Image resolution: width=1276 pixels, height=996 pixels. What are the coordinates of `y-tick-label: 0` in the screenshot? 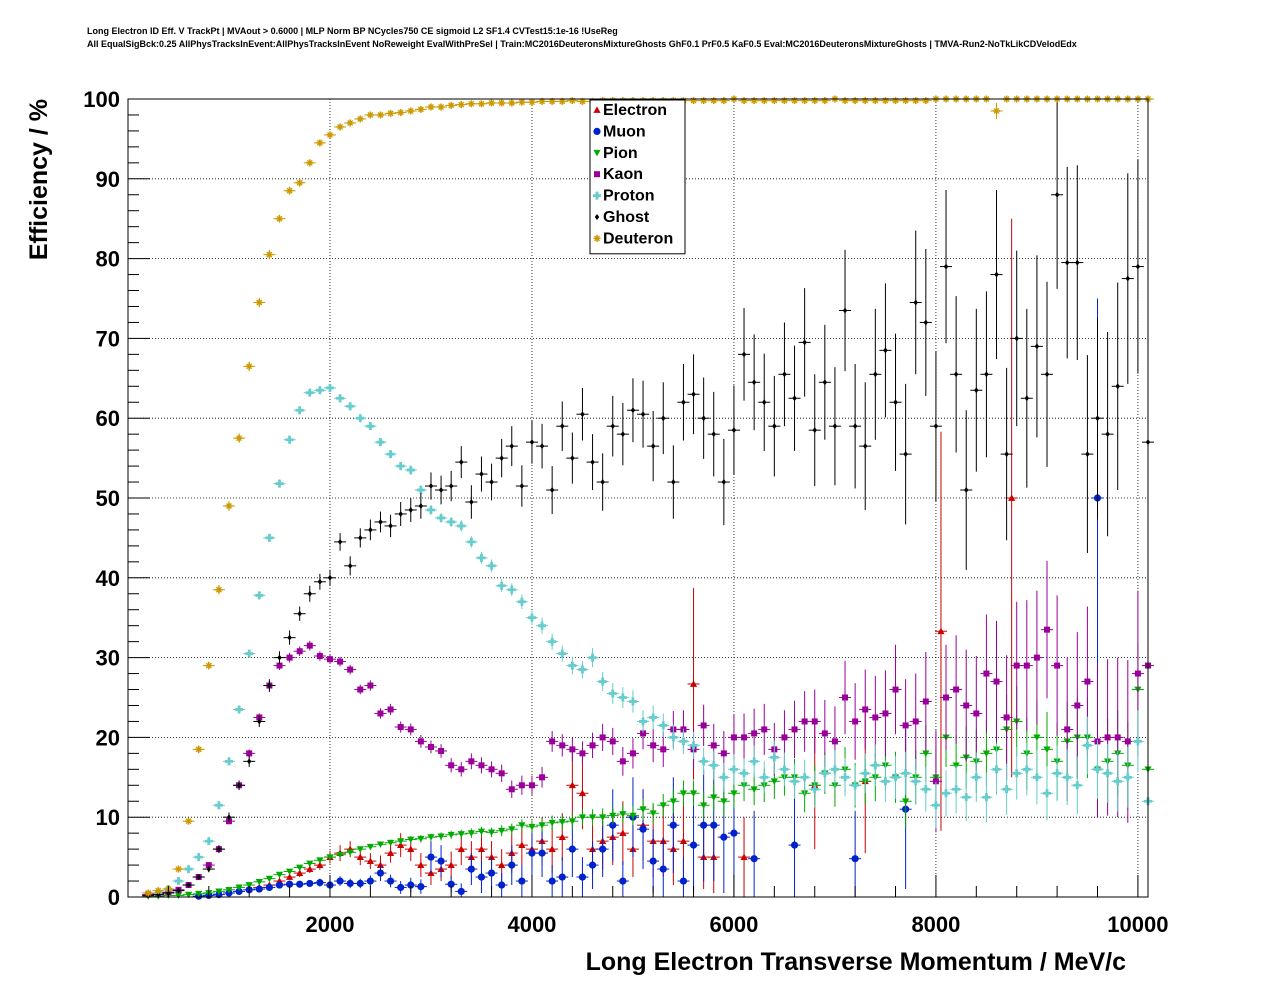 It's located at (114, 897).